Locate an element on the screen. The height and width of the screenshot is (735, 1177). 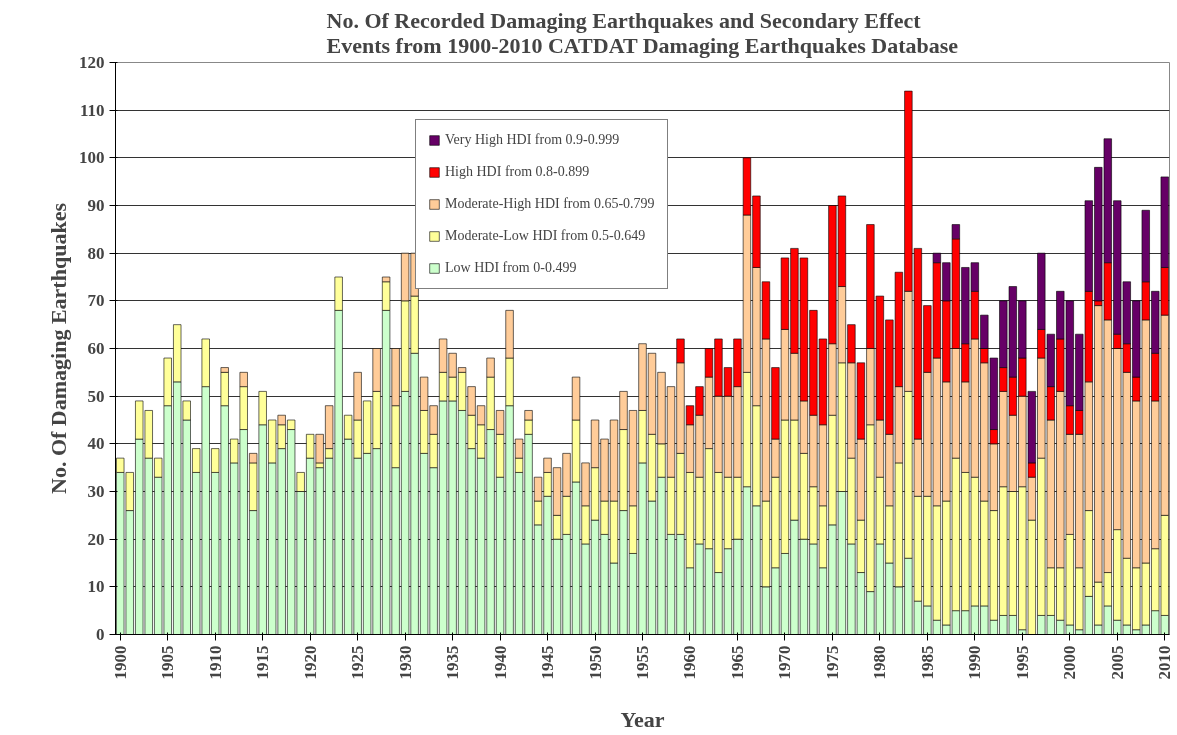
y-tick-label: 0 is located at coordinates (100, 634).